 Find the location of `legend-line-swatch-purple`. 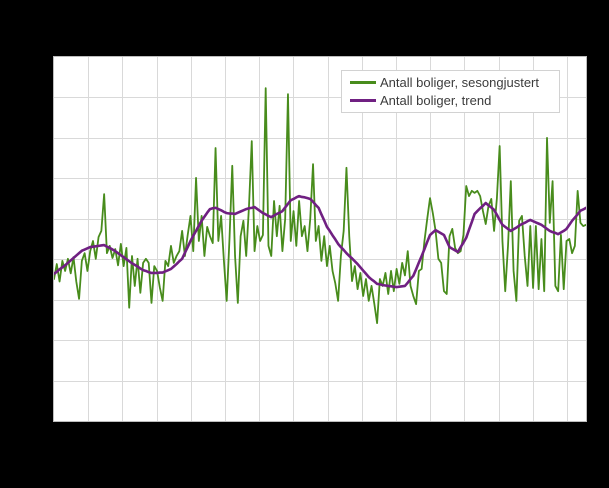

legend-line-swatch-purple is located at coordinates (363, 101).